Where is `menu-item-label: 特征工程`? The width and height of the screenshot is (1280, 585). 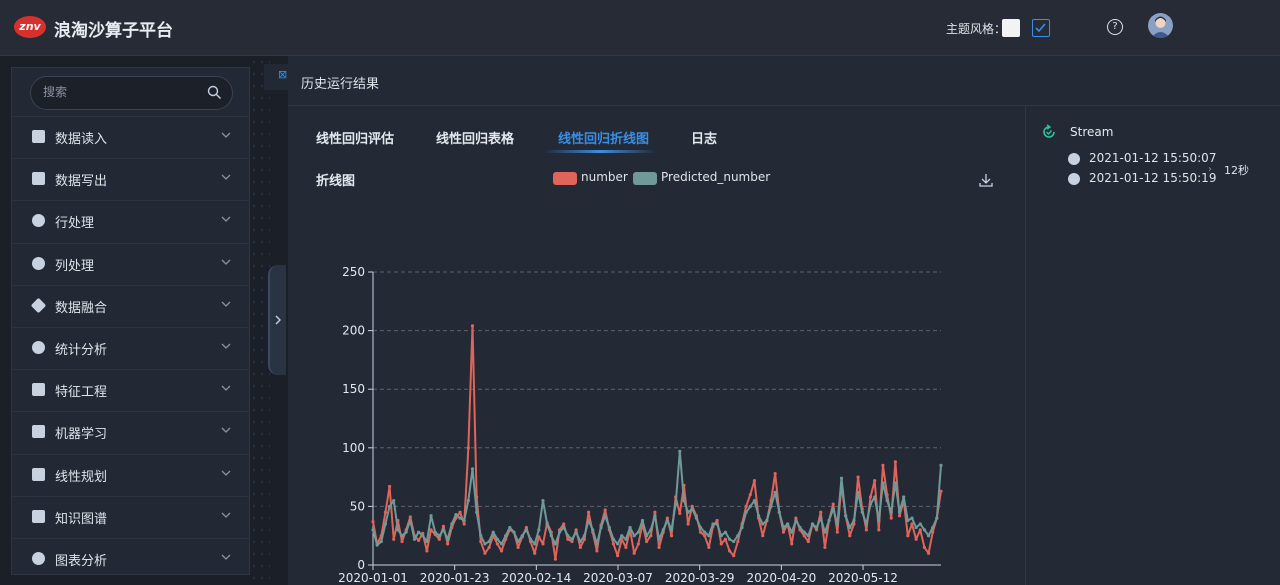 menu-item-label: 特征工程 is located at coordinates (81, 393).